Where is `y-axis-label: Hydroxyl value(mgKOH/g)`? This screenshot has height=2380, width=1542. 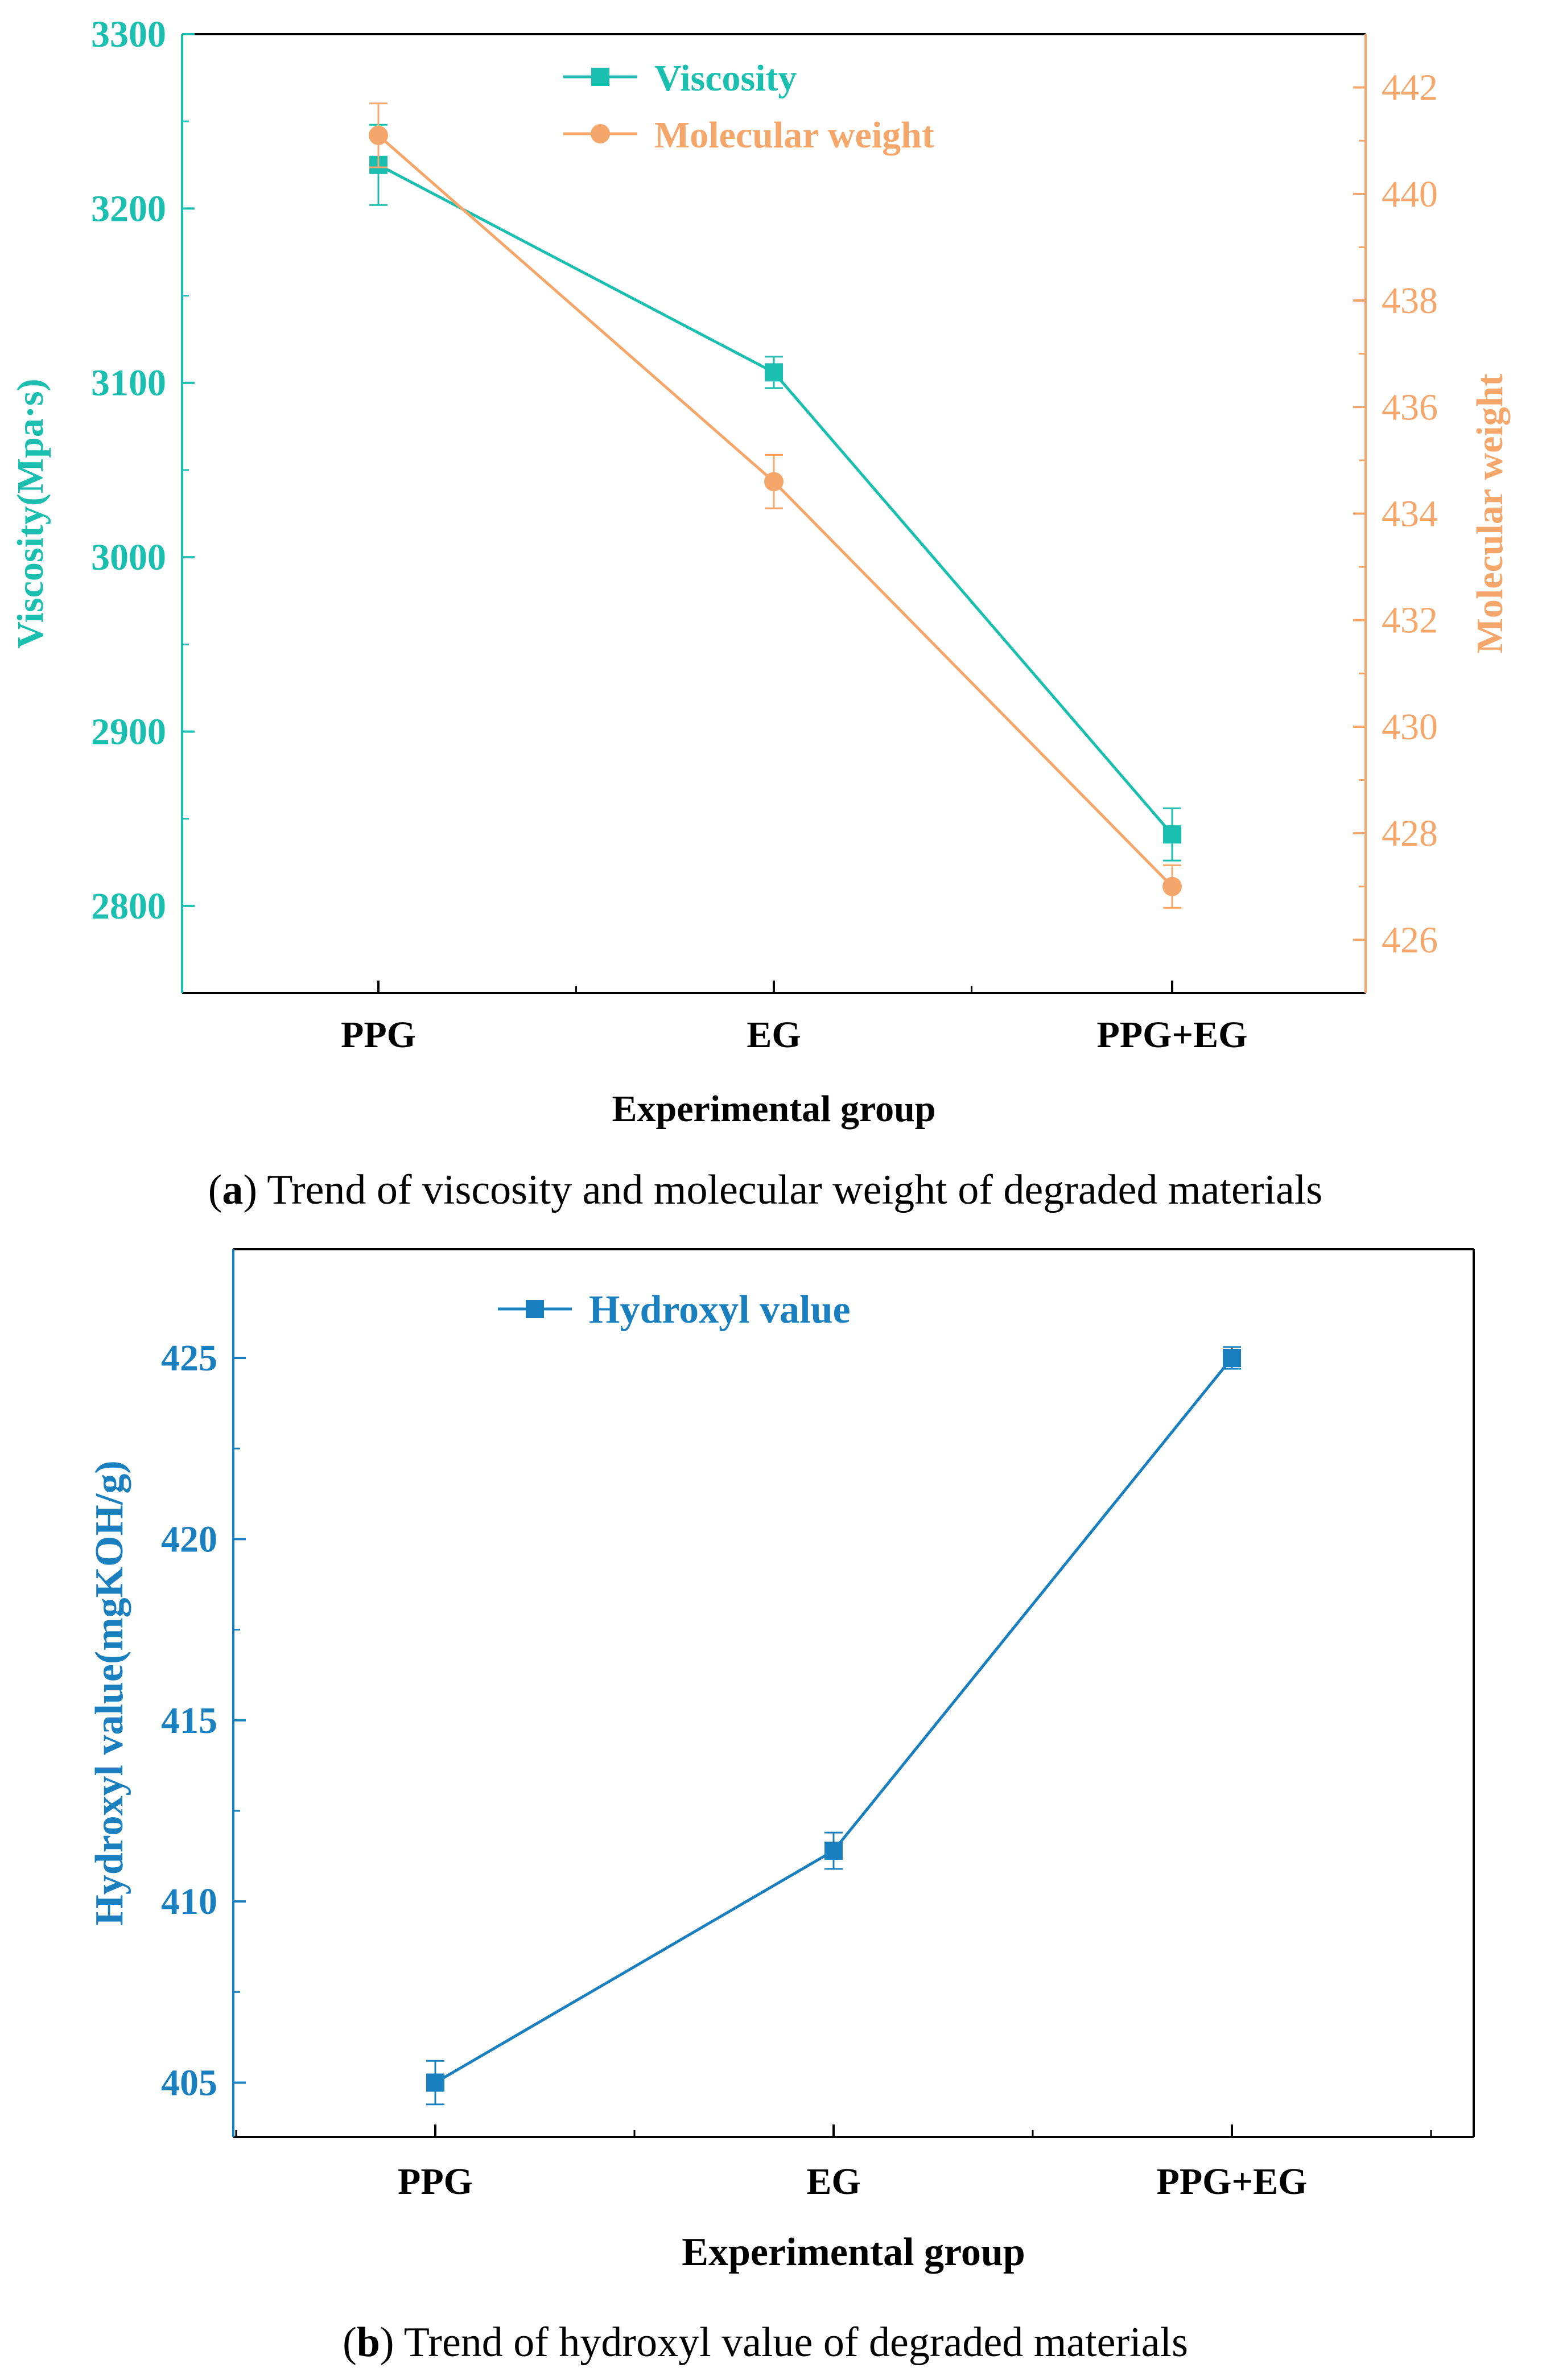
y-axis-label: Hydroxyl value(mgKOH/g) is located at coordinates (109, 1692).